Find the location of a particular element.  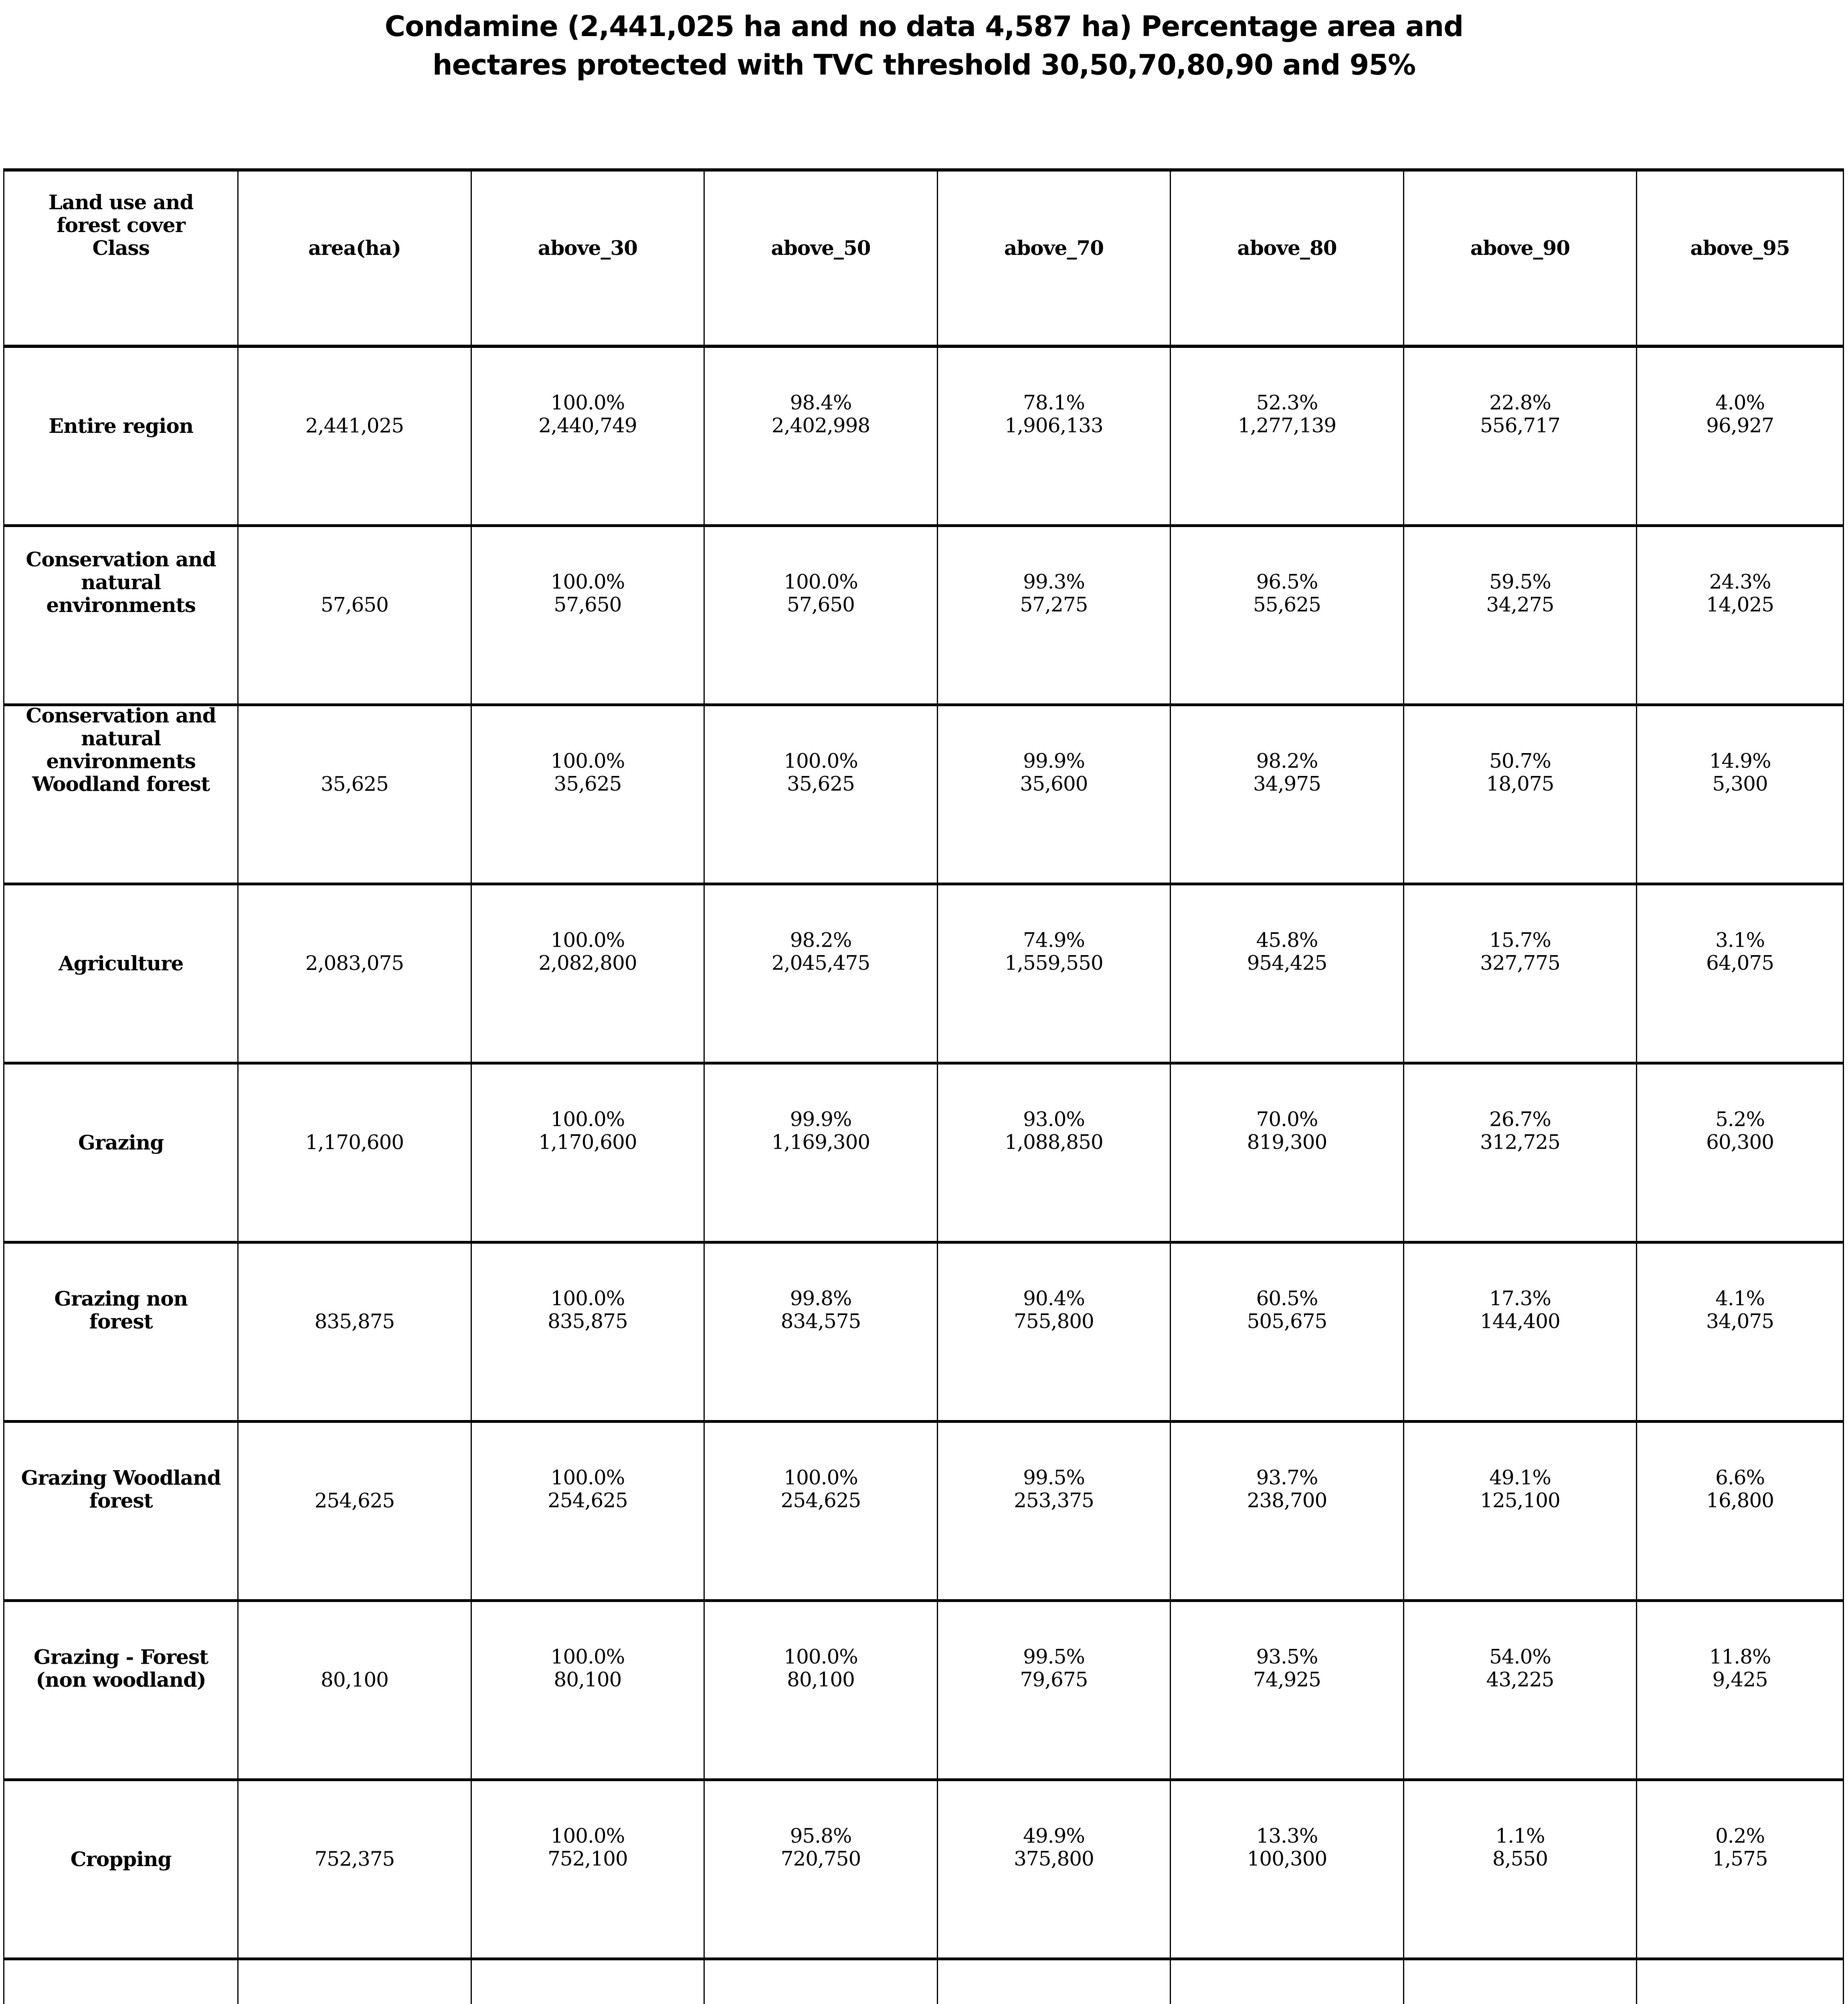

percent-value: 74.9% is located at coordinates (1054, 940).